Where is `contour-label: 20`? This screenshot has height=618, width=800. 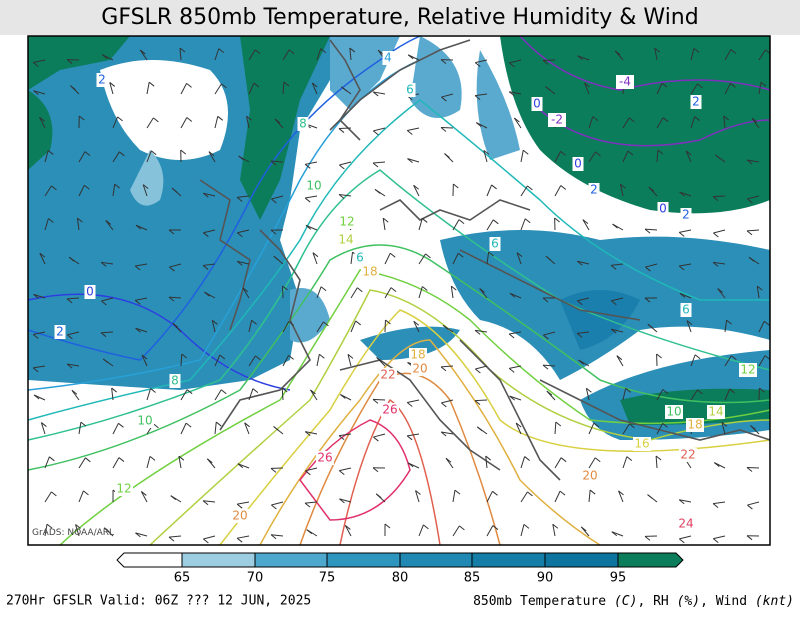 contour-label: 20 is located at coordinates (589, 476).